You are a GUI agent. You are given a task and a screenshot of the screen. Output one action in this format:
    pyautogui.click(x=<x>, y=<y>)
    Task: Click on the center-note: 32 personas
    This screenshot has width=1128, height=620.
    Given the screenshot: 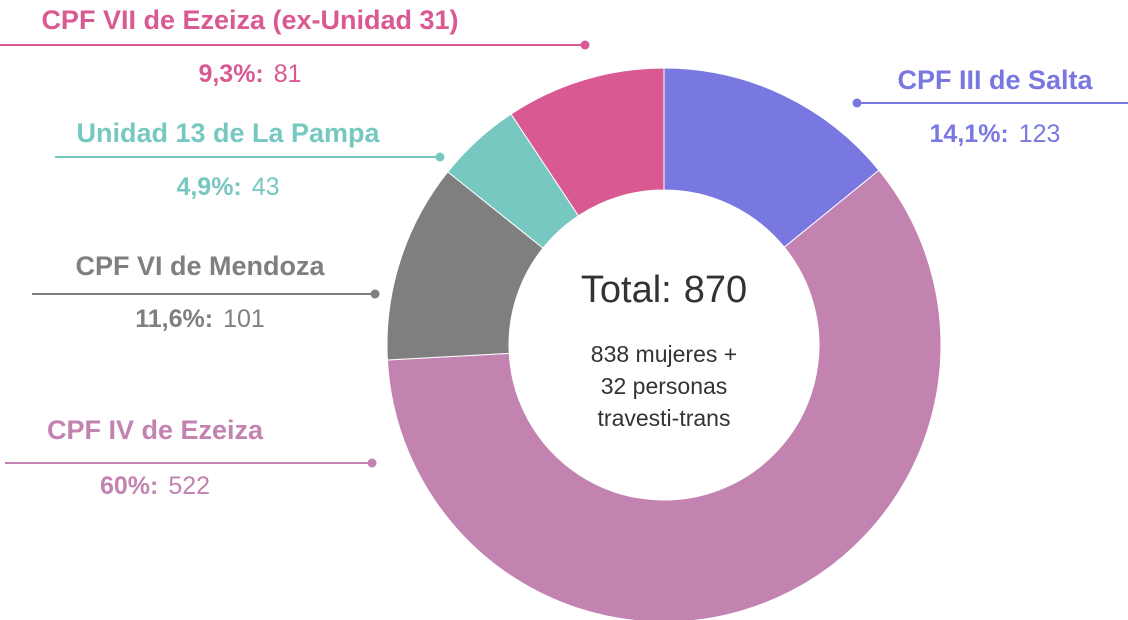 What is the action you would take?
    pyautogui.click(x=664, y=386)
    